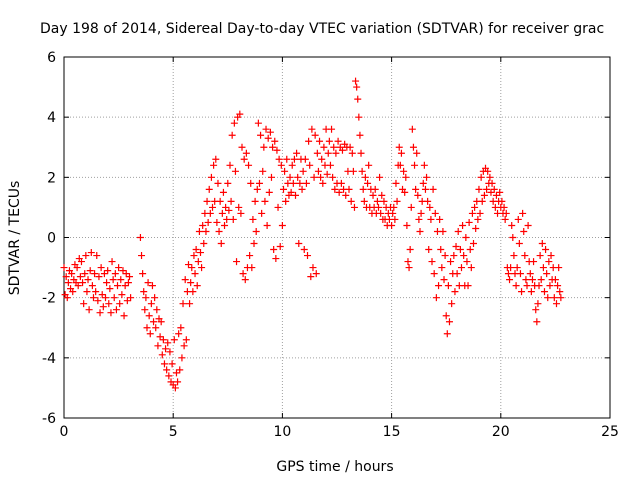 The height and width of the screenshot is (480, 640). I want to click on x-tick-label: 20, so click(501, 432).